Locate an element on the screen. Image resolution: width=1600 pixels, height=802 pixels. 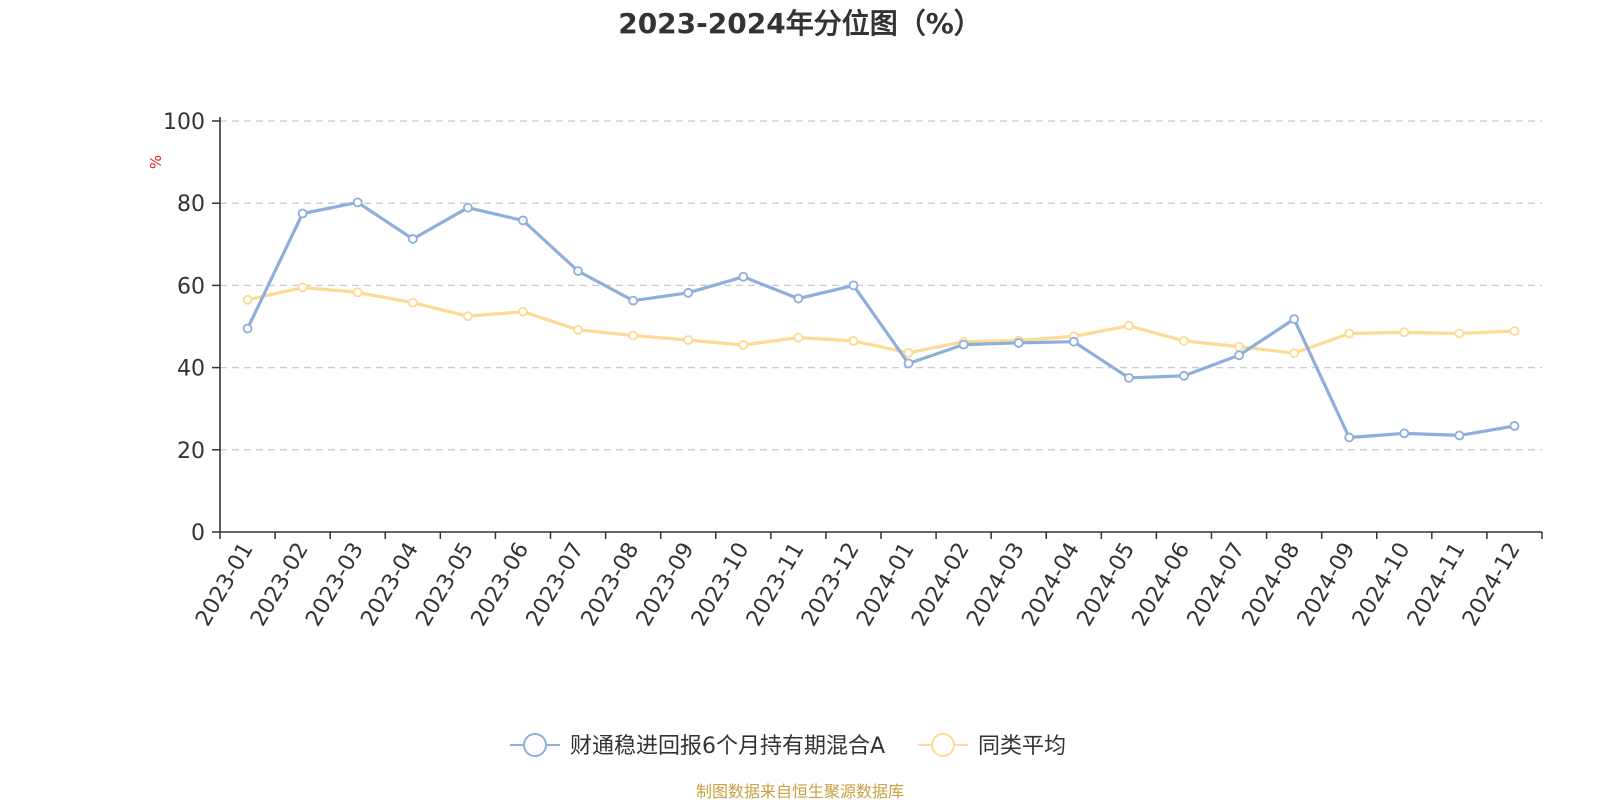
series-line is located at coordinates (881, 320).